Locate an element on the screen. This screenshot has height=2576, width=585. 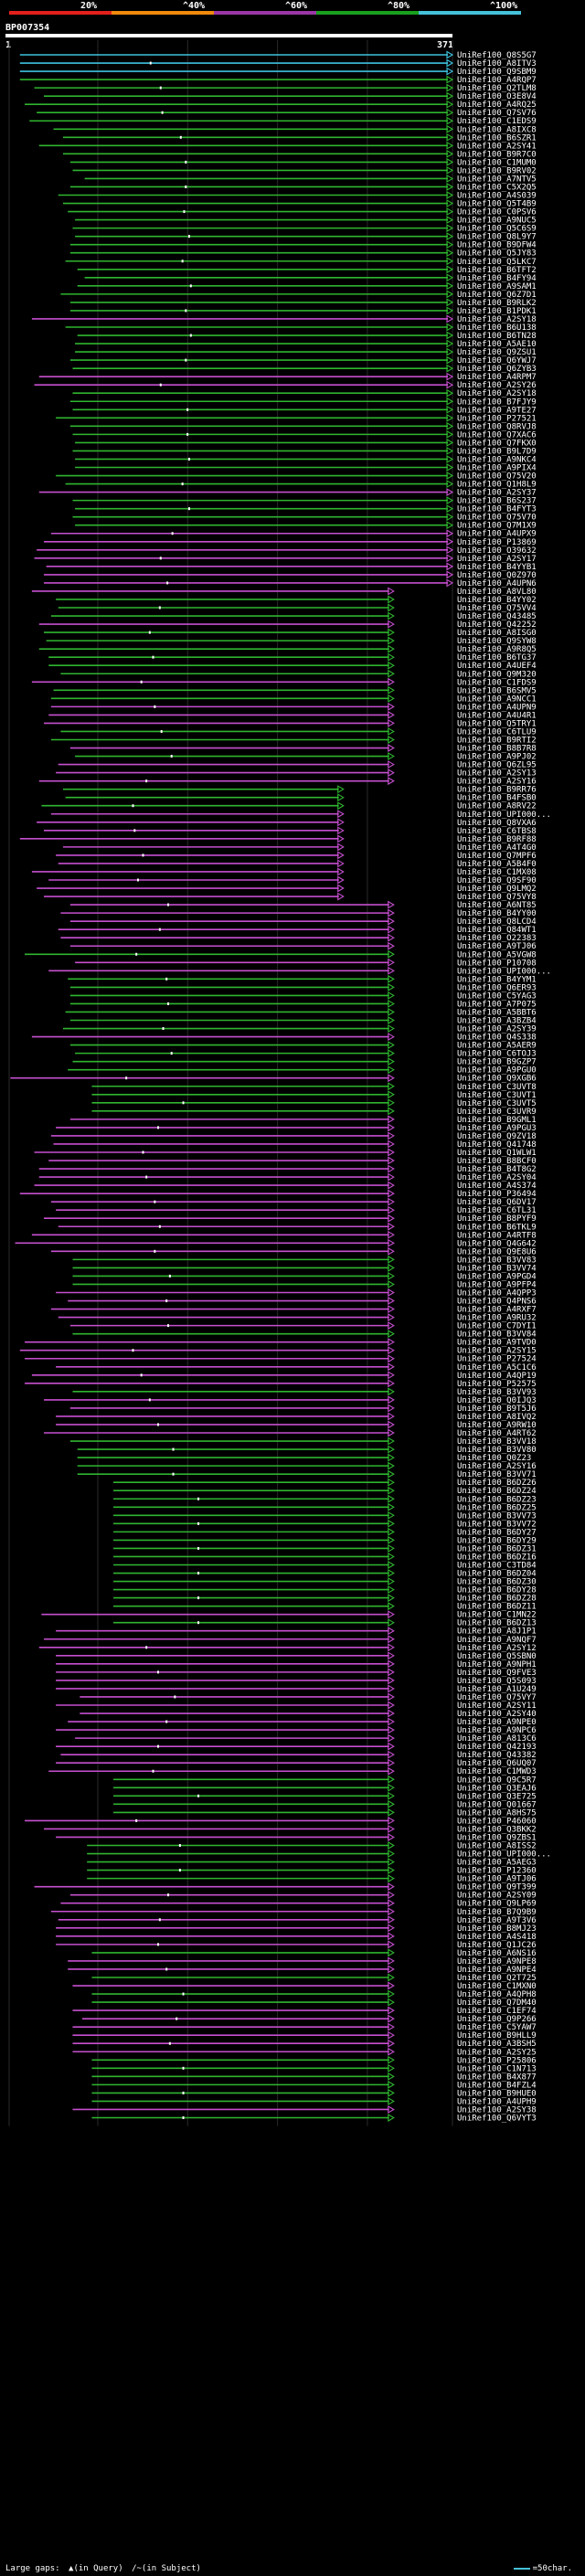
hit-label: UniRef100_A4RT62 is located at coordinates (497, 1433).